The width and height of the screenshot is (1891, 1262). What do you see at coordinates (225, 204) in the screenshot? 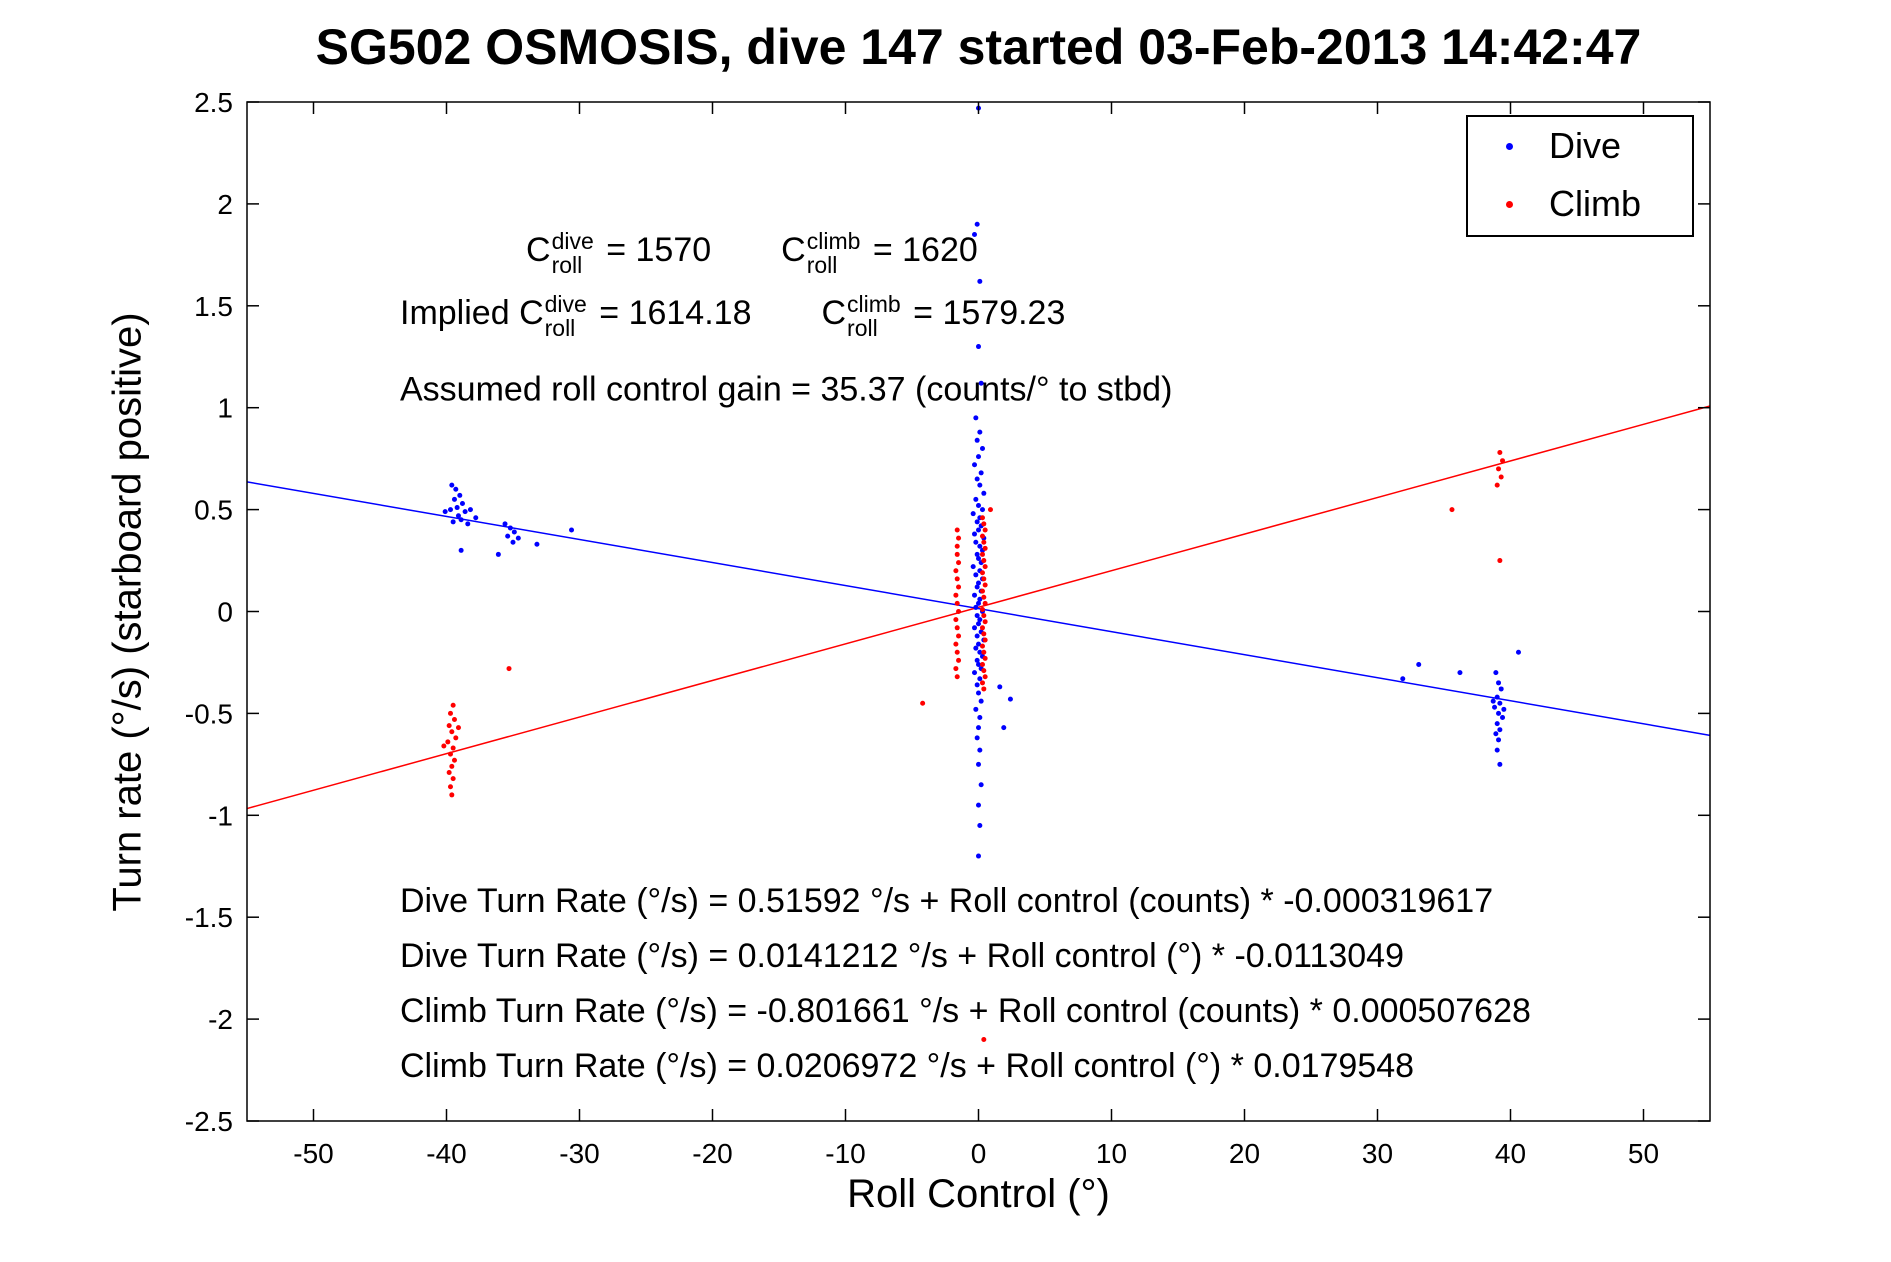
I see `y-tick-label: 2` at bounding box center [225, 204].